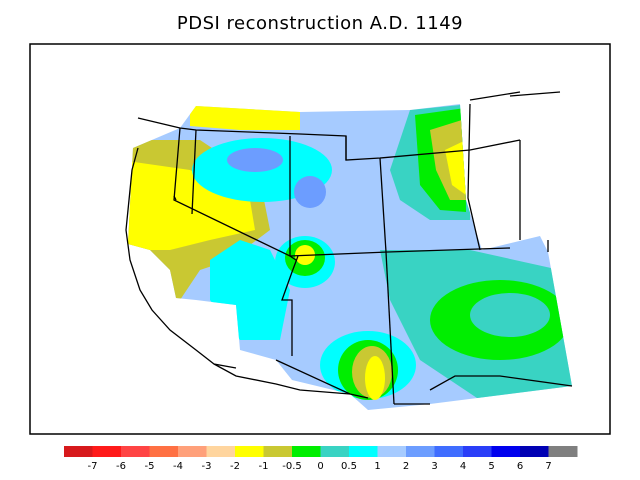 Image resolution: width=640 pixels, height=480 pixels. I want to click on legend-labels: -7 -6 -5 -4 -3 -2 -1 -0.5 0 0.5 1 2 3 4 5 6 7, so click(320, 466).